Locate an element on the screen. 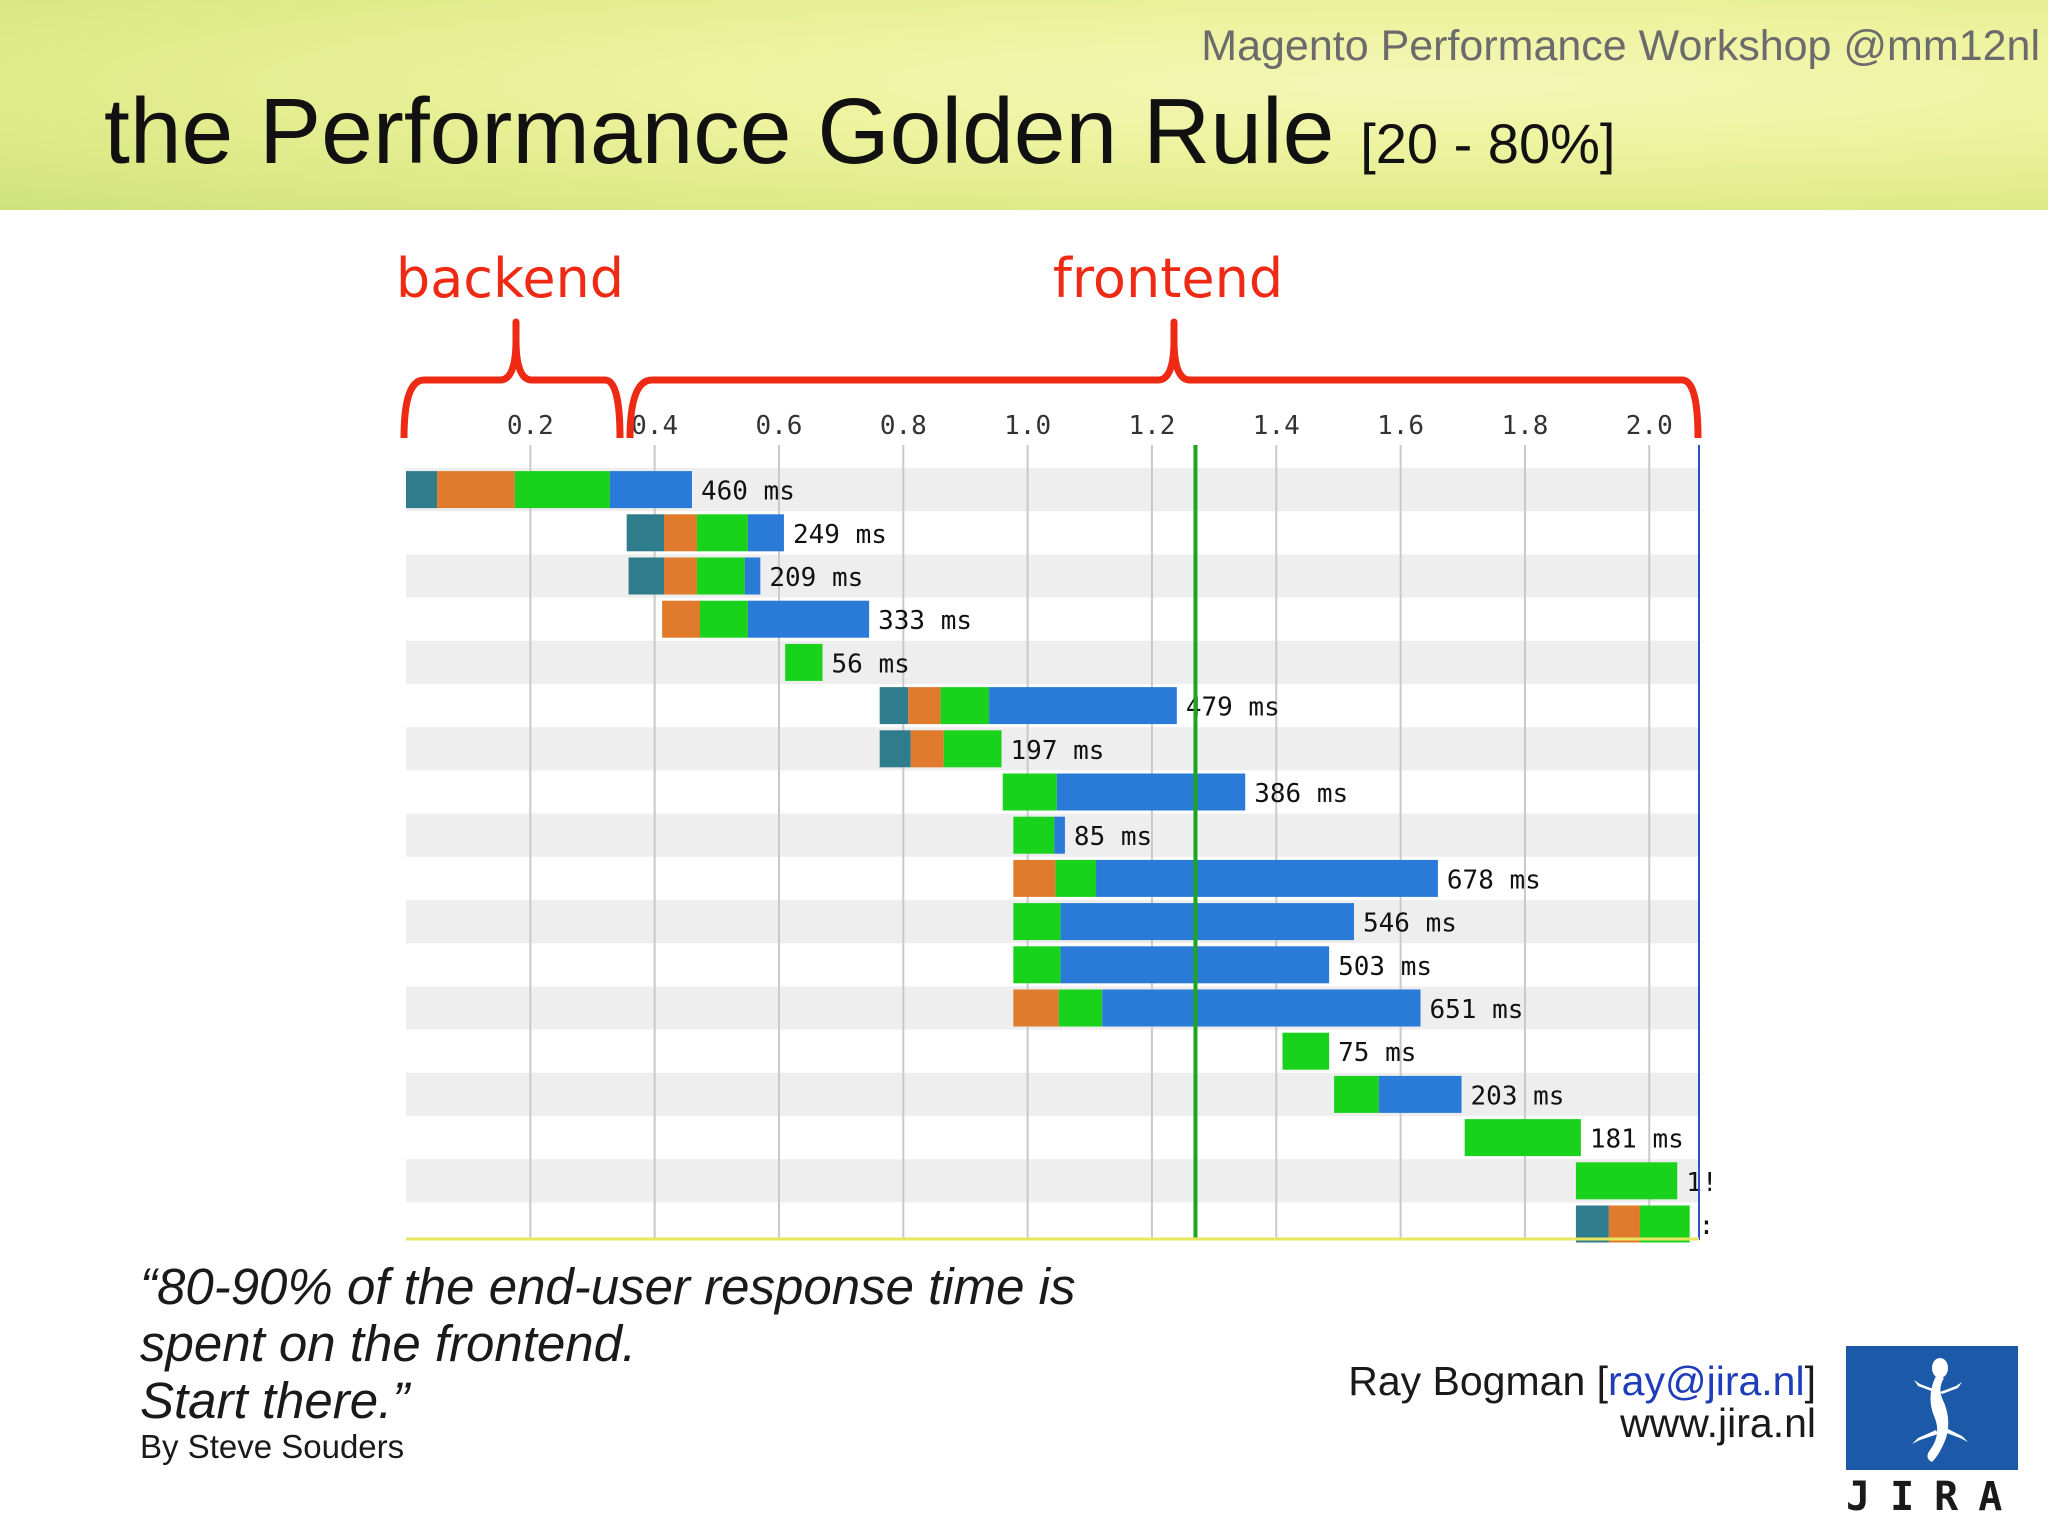  duration-label: 651 ms is located at coordinates (1477, 1010).